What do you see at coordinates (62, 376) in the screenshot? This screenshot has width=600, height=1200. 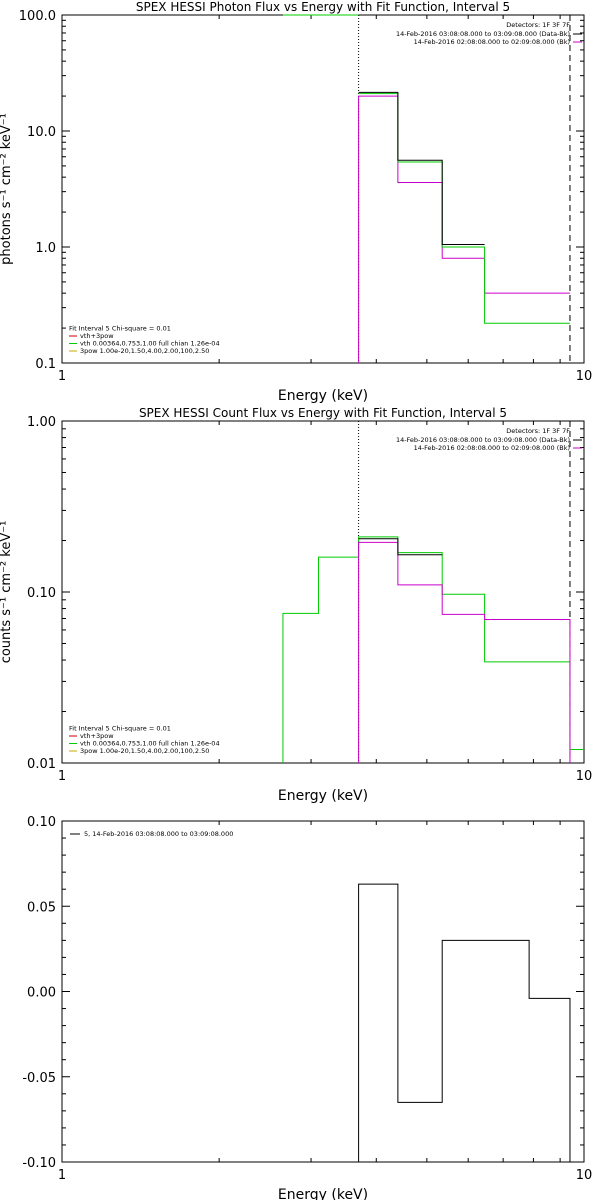 I see `chart1-x-tick-label: 1` at bounding box center [62, 376].